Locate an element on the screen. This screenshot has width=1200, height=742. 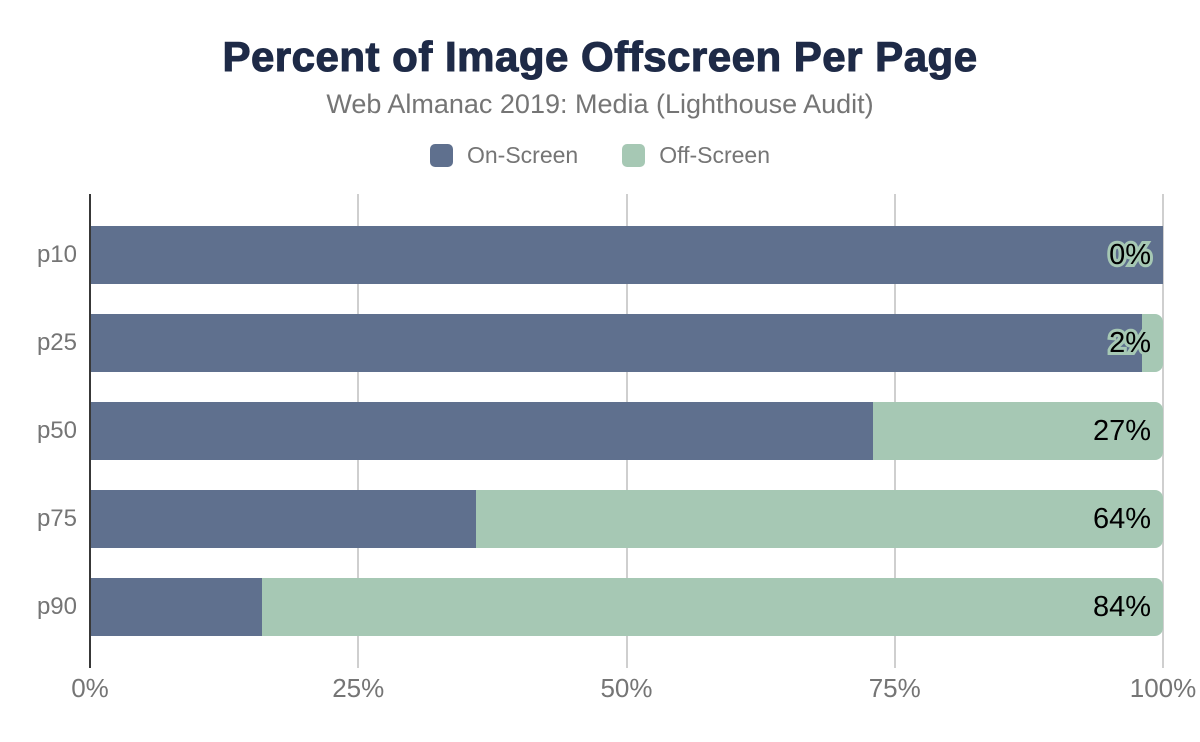
x-tick-label: 25% is located at coordinates (358, 688).